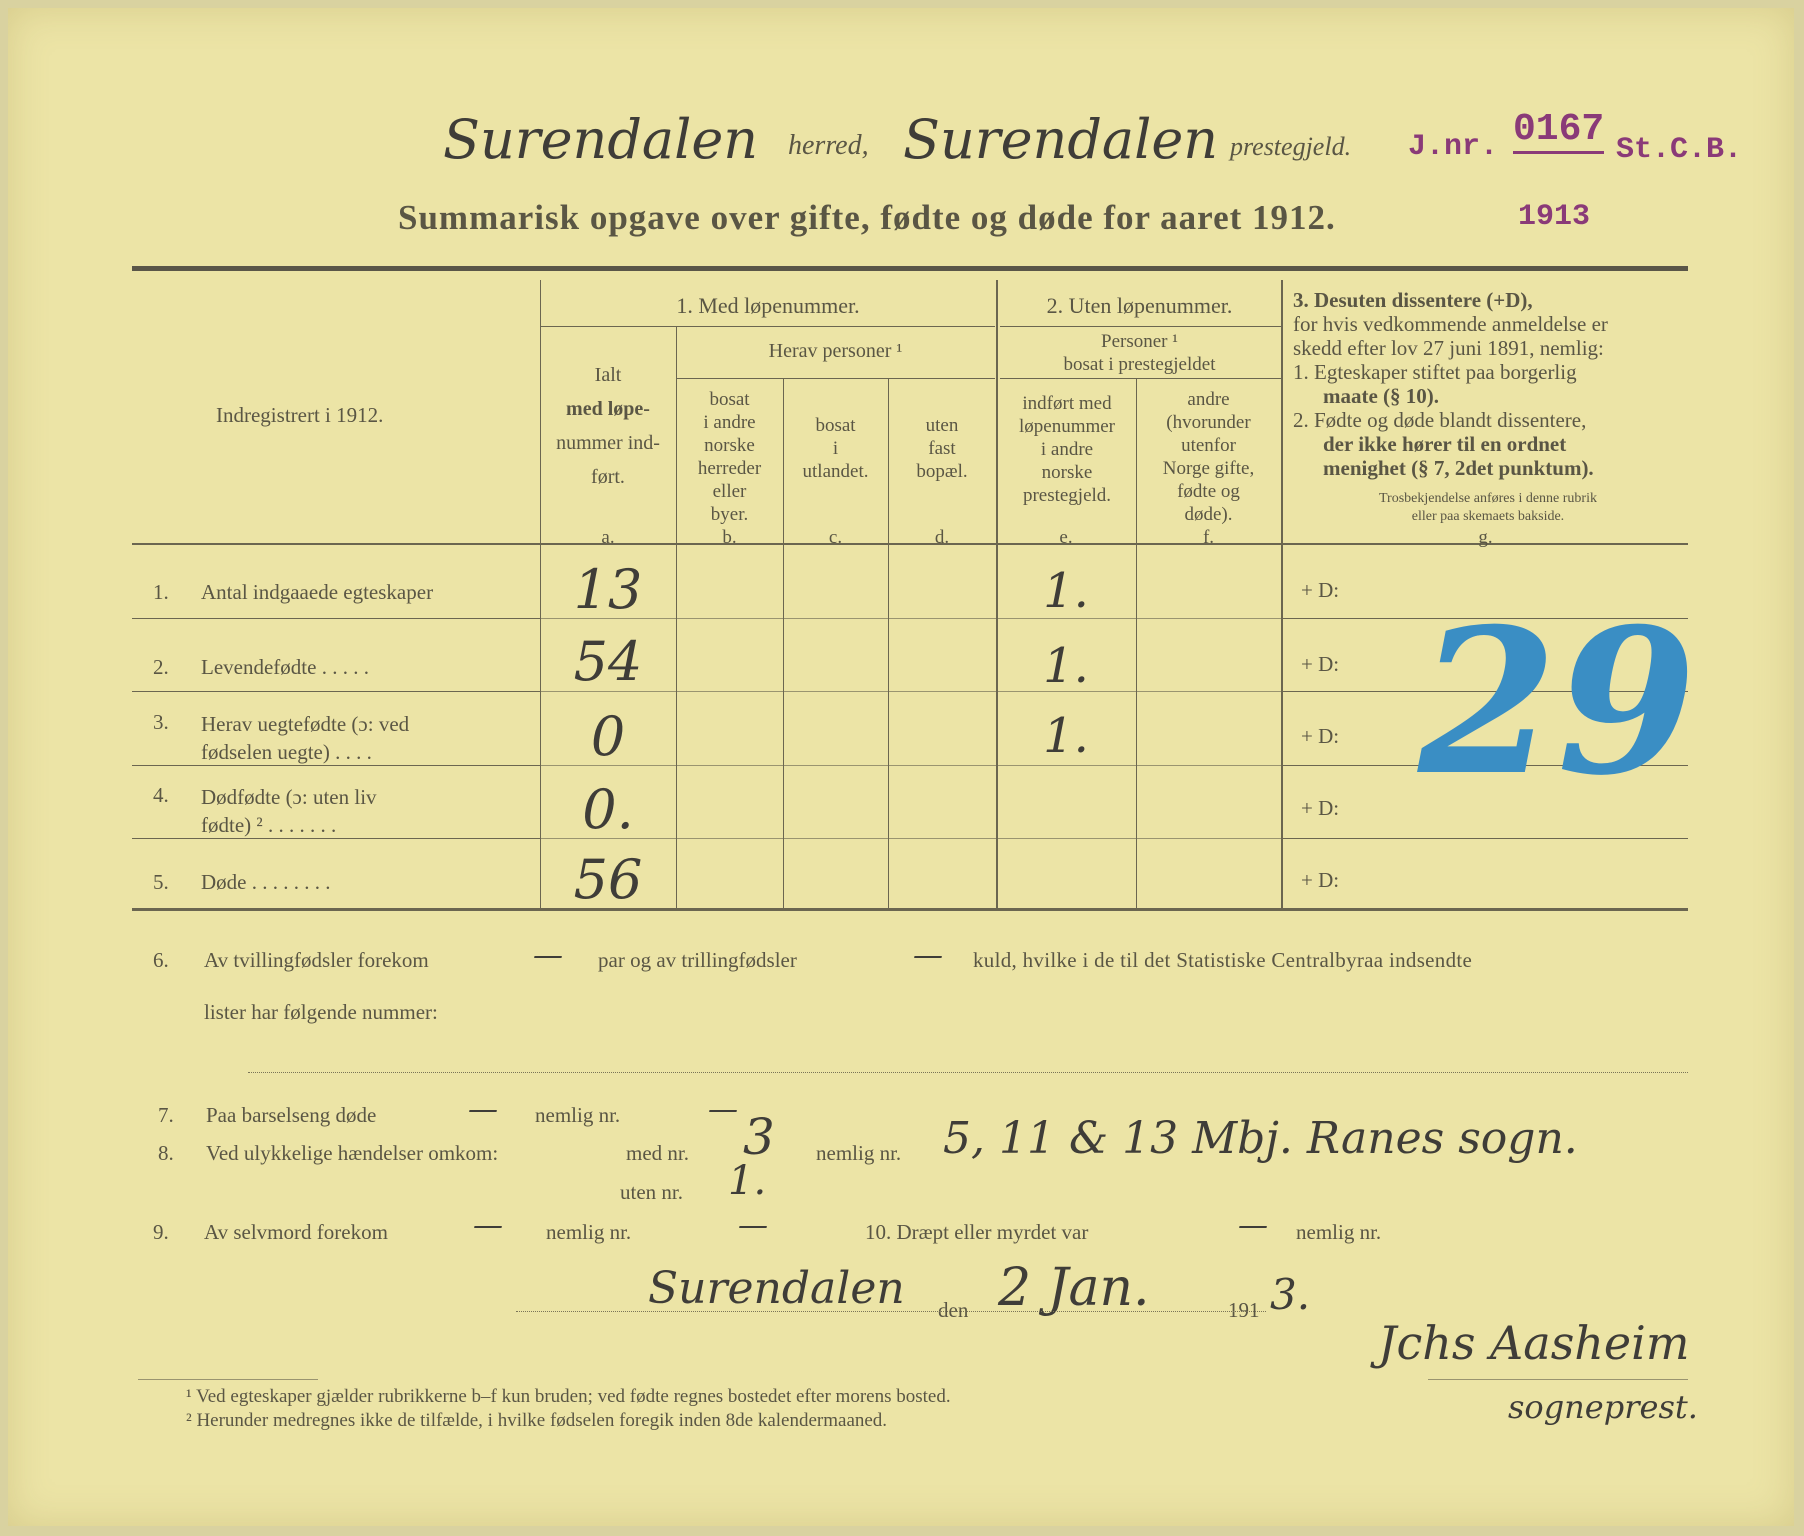 Image resolution: width=1804 pixels, height=1536 pixels. What do you see at coordinates (729, 514) in the screenshot?
I see `header-line: byer.` at bounding box center [729, 514].